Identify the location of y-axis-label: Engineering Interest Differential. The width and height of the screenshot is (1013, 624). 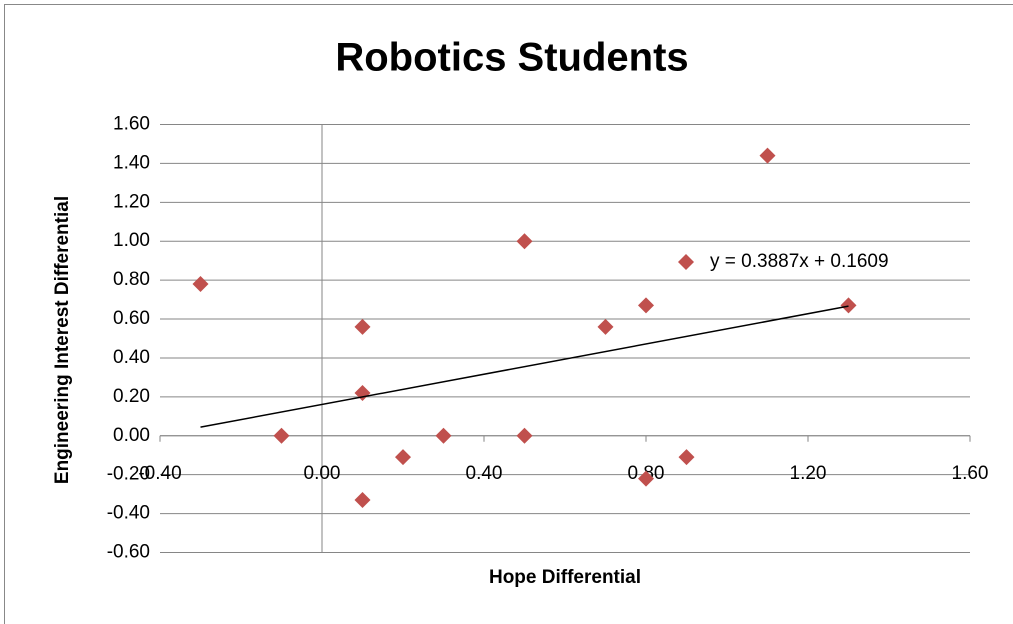
(62, 340).